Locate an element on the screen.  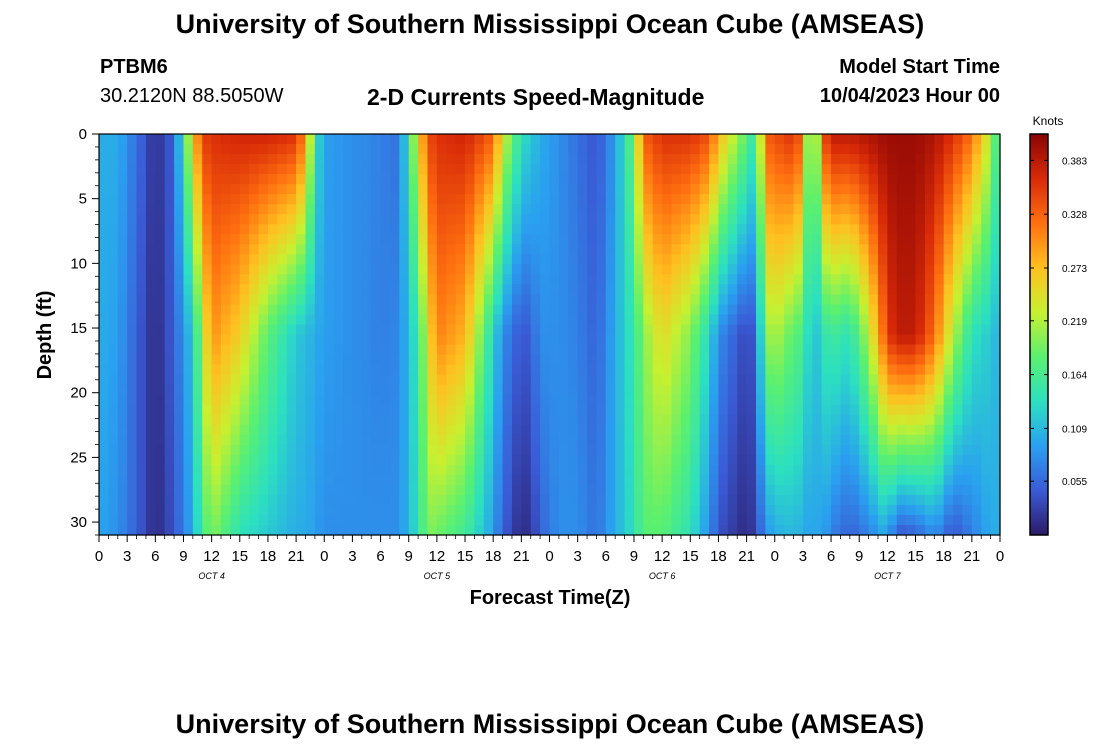
x-tick-label: 6 is located at coordinates (831, 556).